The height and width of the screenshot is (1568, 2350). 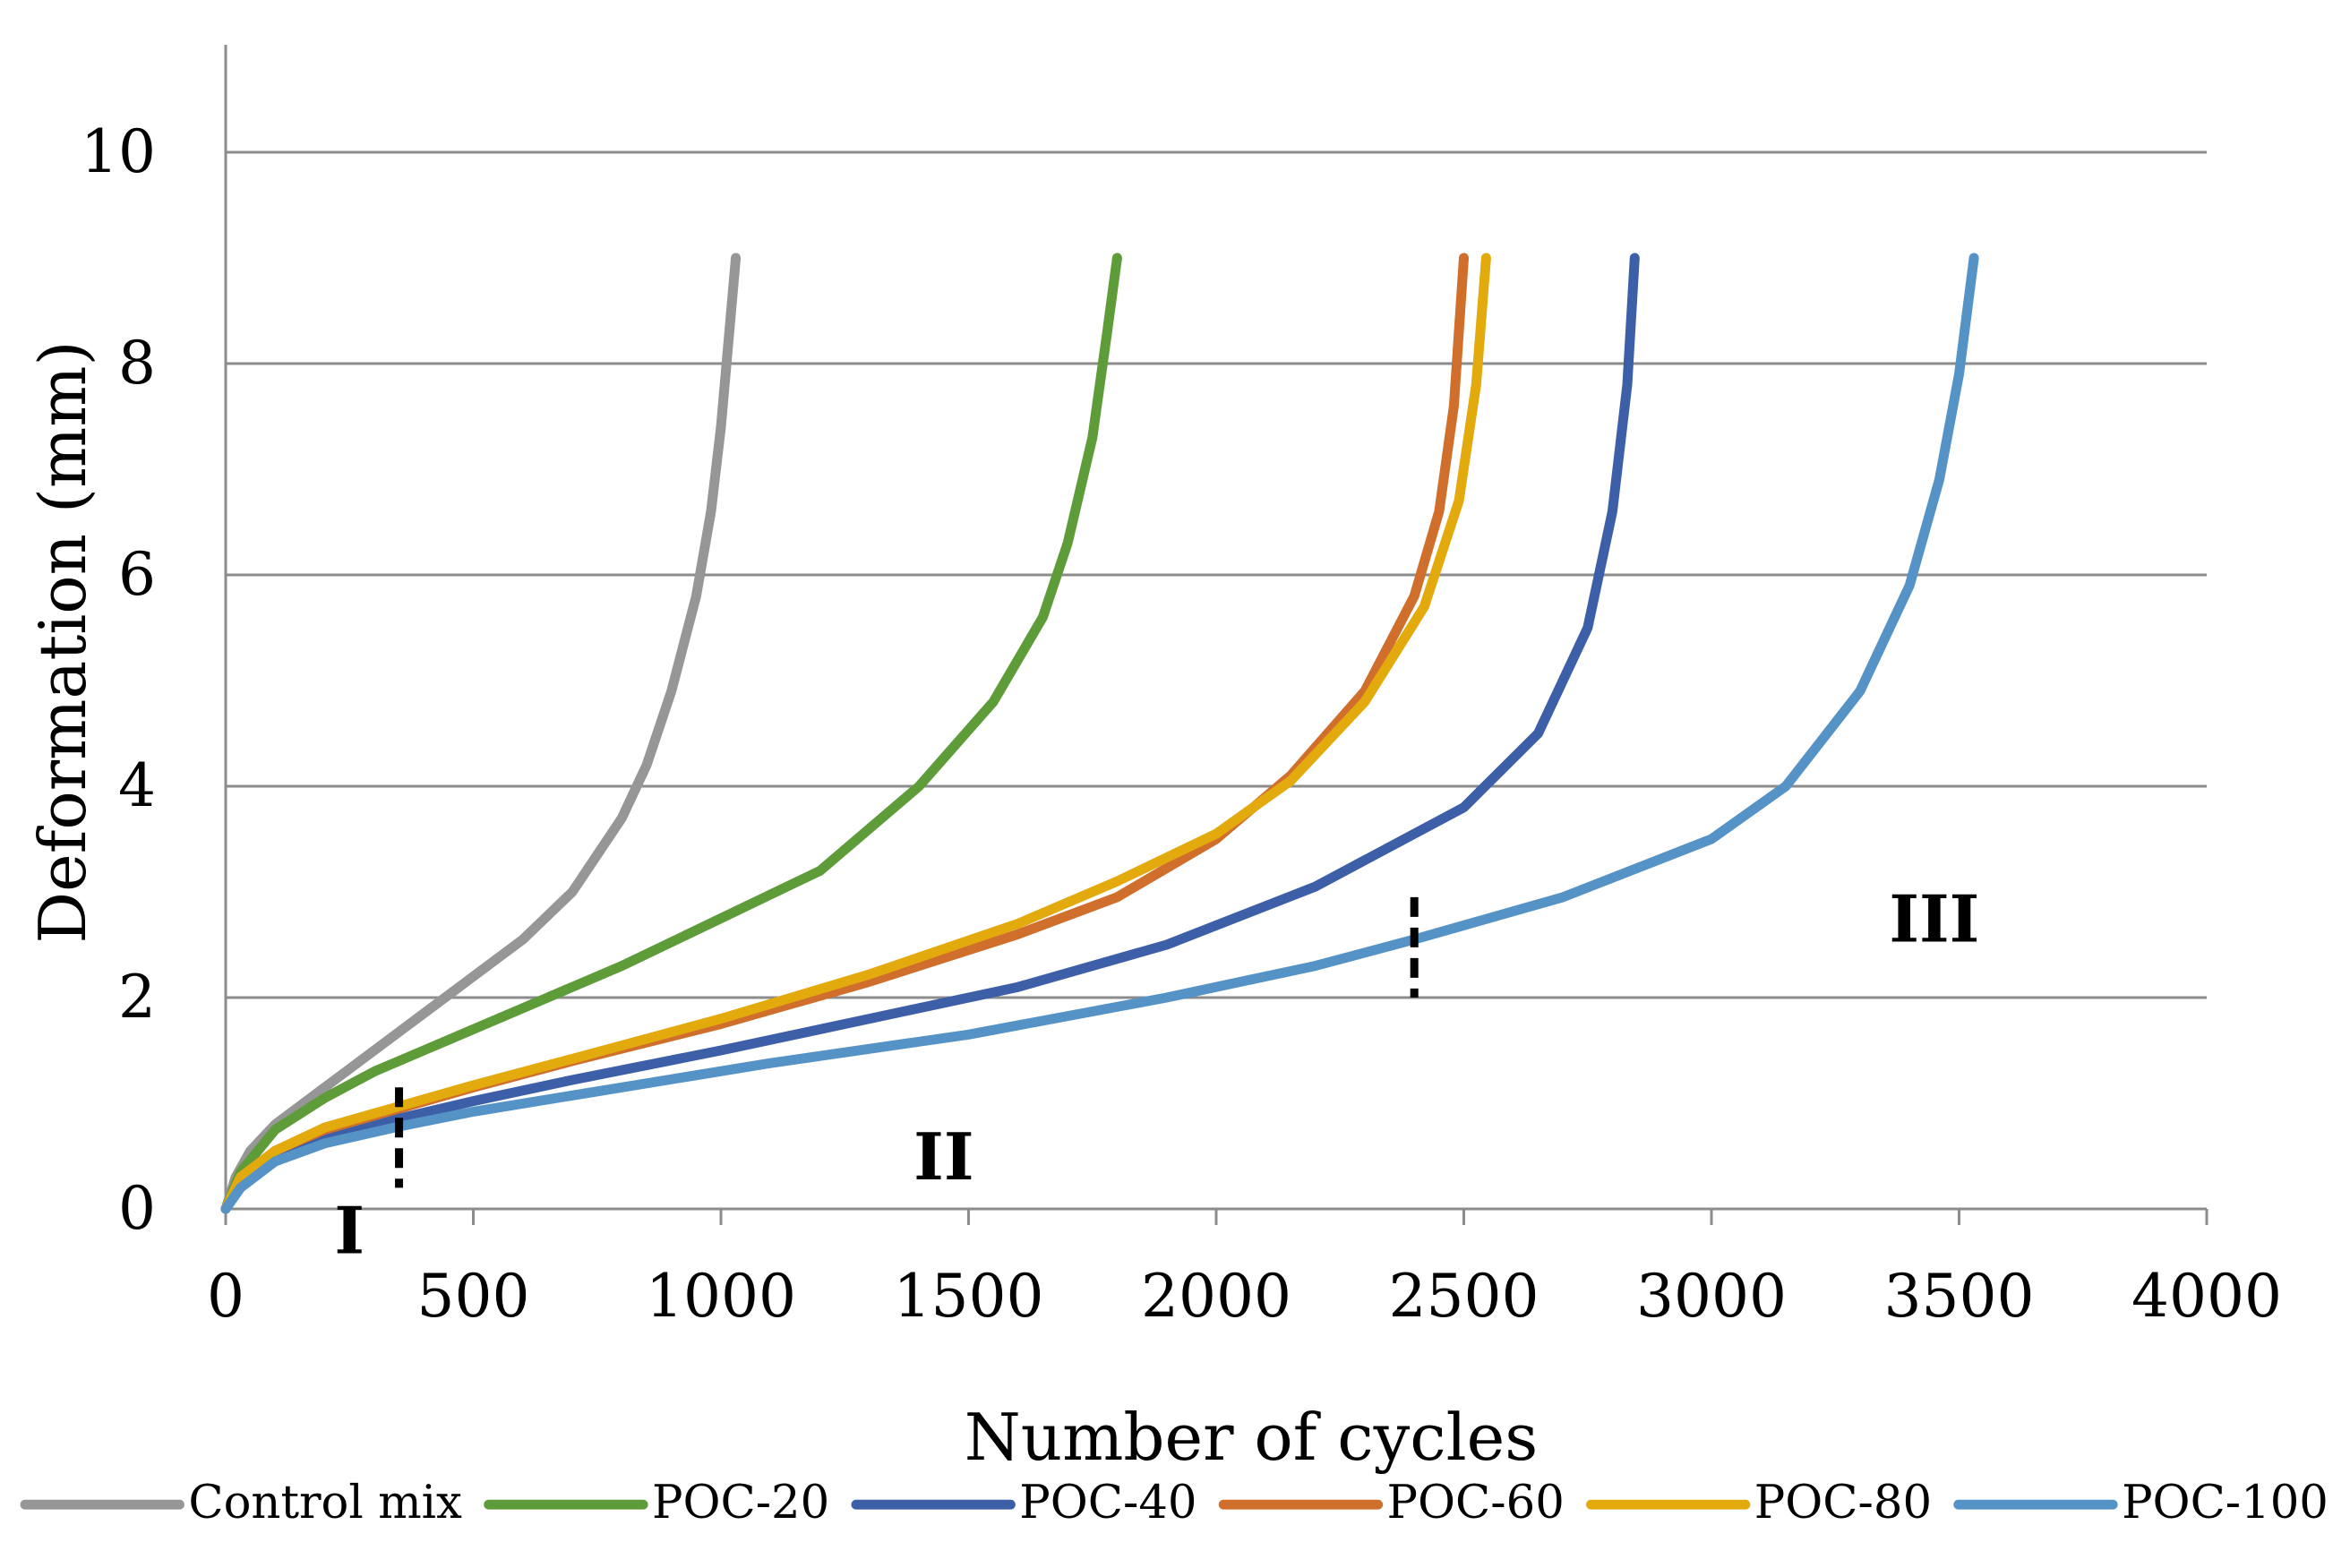 I want to click on x-tick-label: 2000, so click(x=1216, y=1297).